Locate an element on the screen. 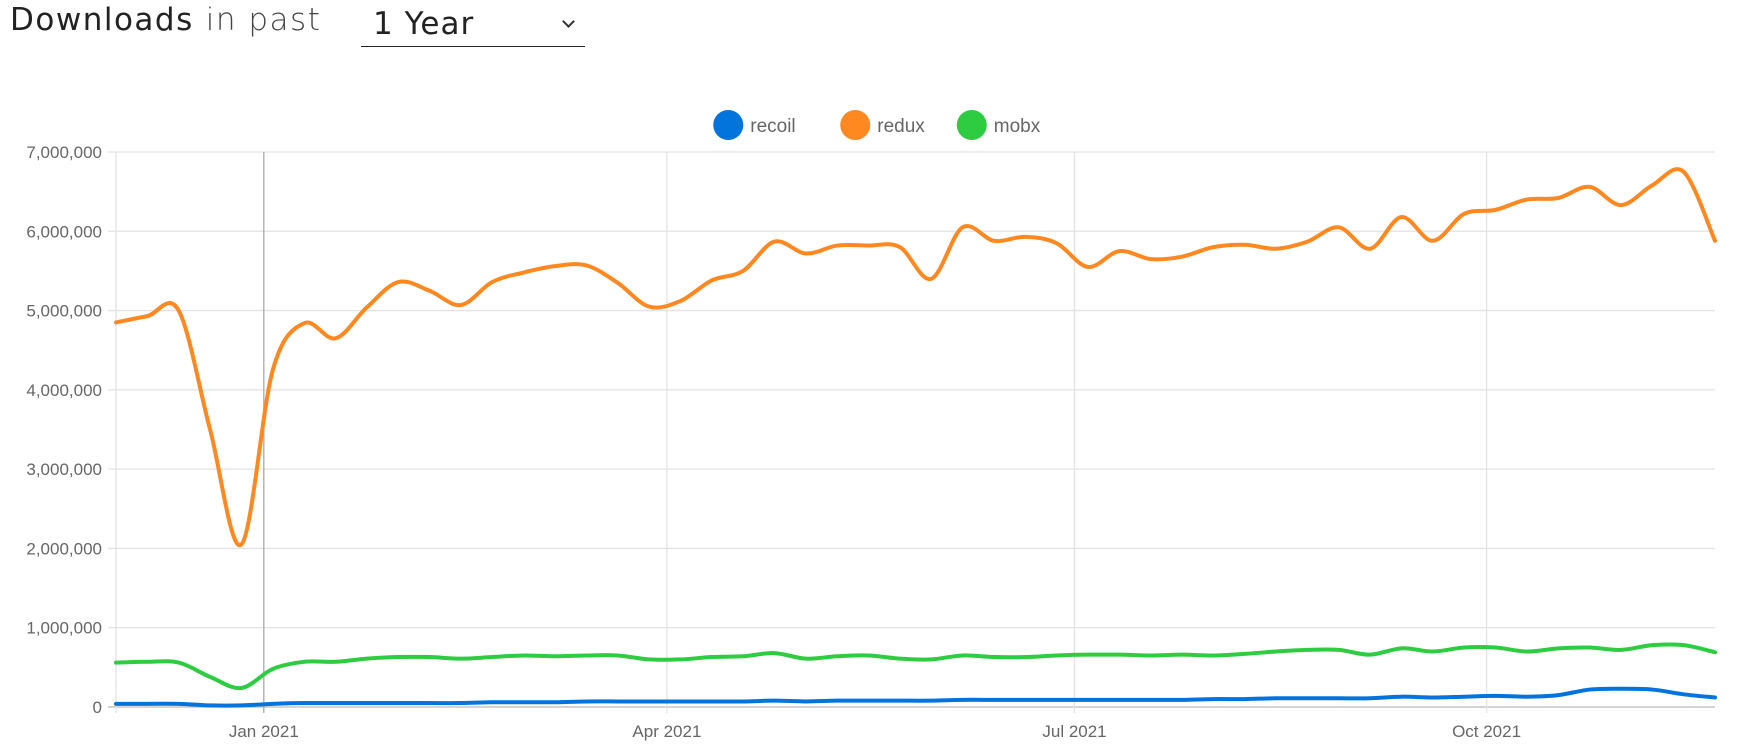  legend-item-mobx: mobx is located at coordinates (998, 125).